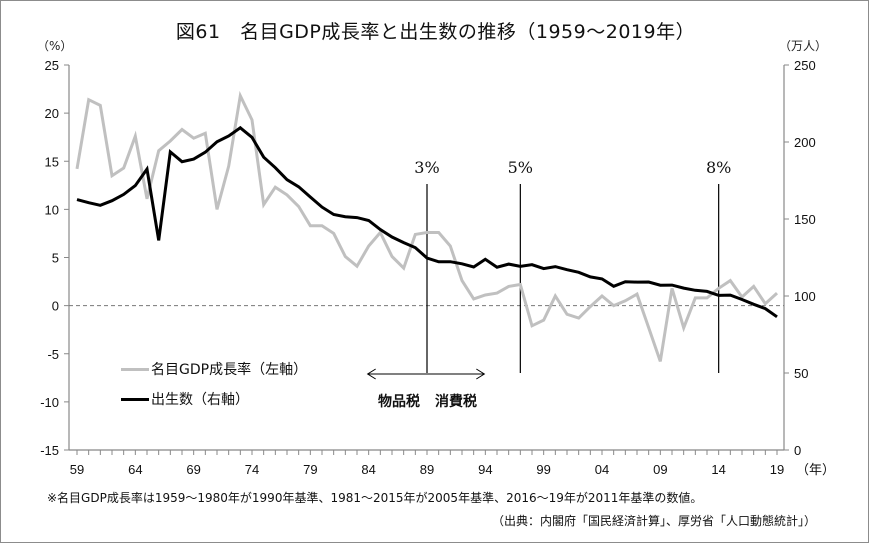  Describe the element at coordinates (801, 373) in the screenshot. I see `right-tick-label: 50` at that location.